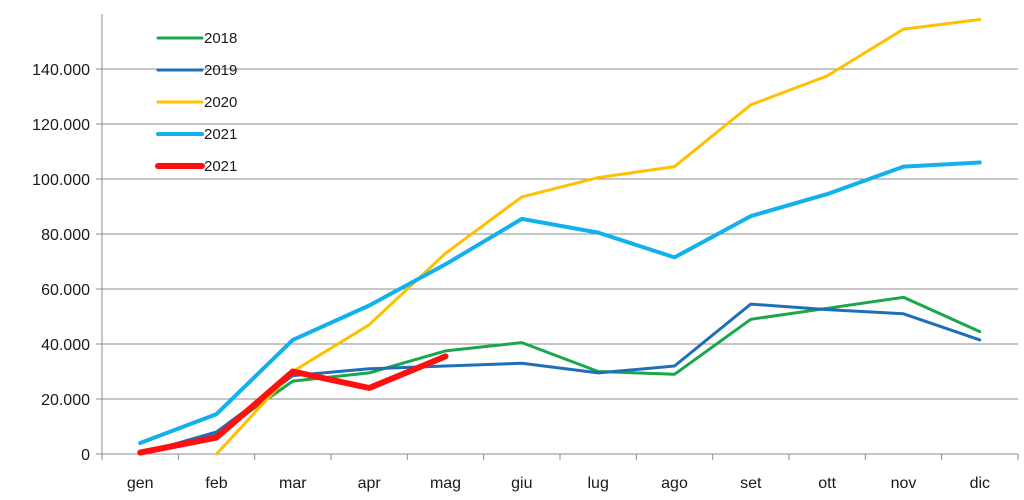  What do you see at coordinates (904, 483) in the screenshot?
I see `x-tick-label: nov` at bounding box center [904, 483].